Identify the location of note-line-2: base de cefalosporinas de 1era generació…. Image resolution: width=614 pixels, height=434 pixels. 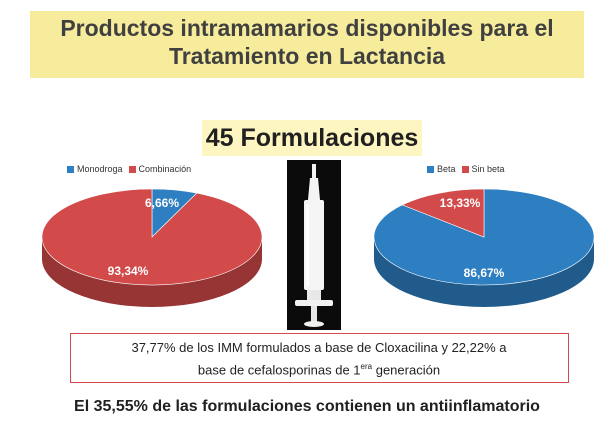
(319, 368).